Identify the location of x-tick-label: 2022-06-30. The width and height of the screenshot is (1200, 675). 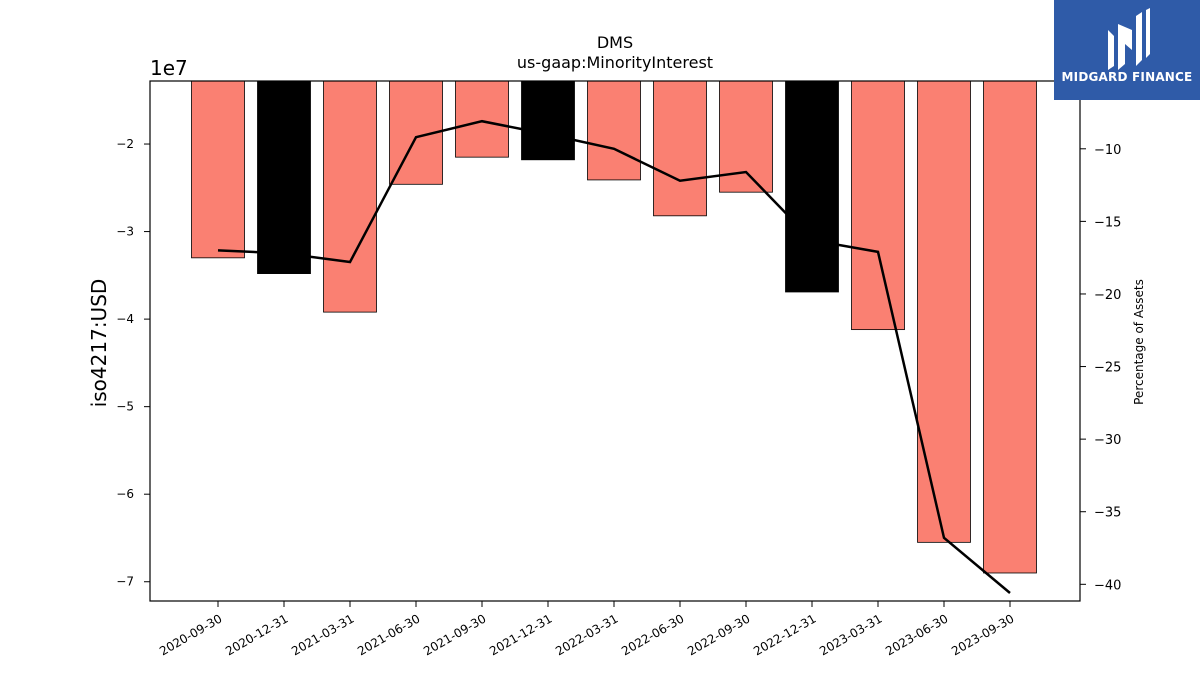
(652, 634).